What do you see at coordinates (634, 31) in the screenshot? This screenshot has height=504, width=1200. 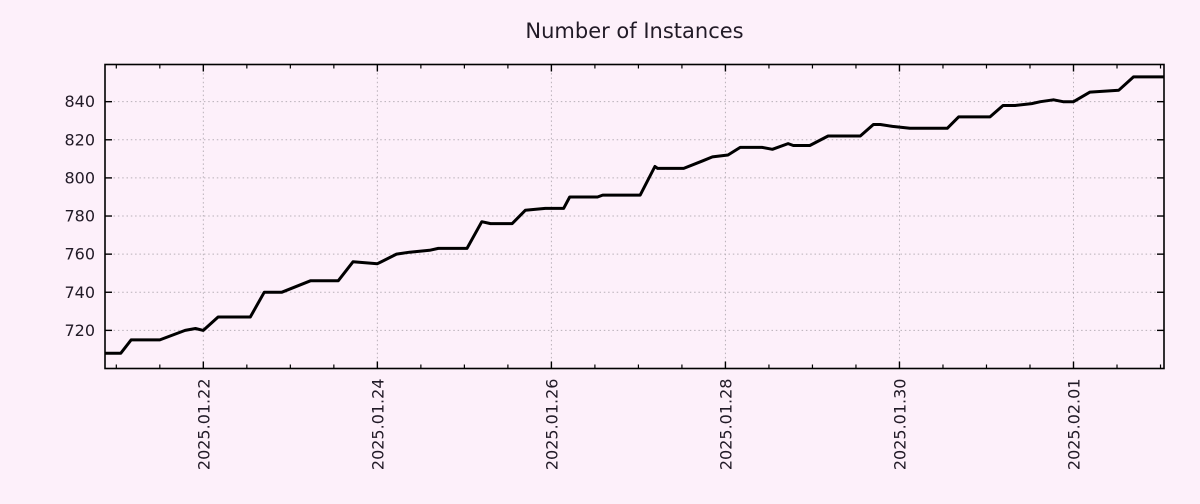 I see `chart-title: Number of Instances` at bounding box center [634, 31].